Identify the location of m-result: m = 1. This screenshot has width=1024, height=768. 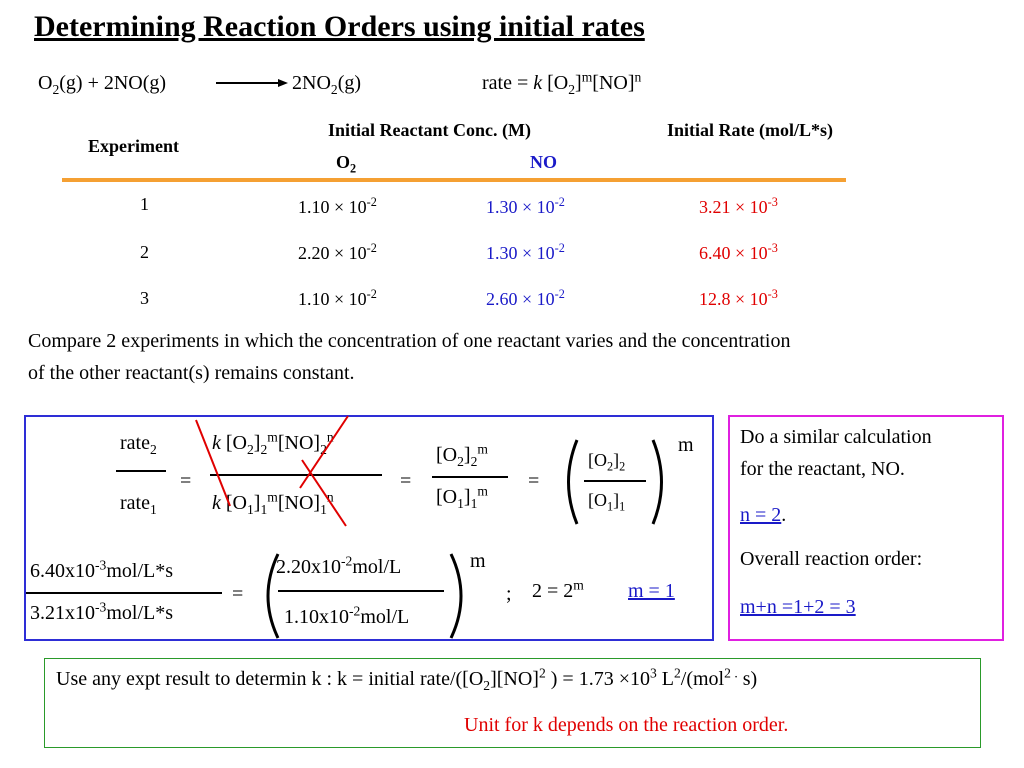
(651, 591).